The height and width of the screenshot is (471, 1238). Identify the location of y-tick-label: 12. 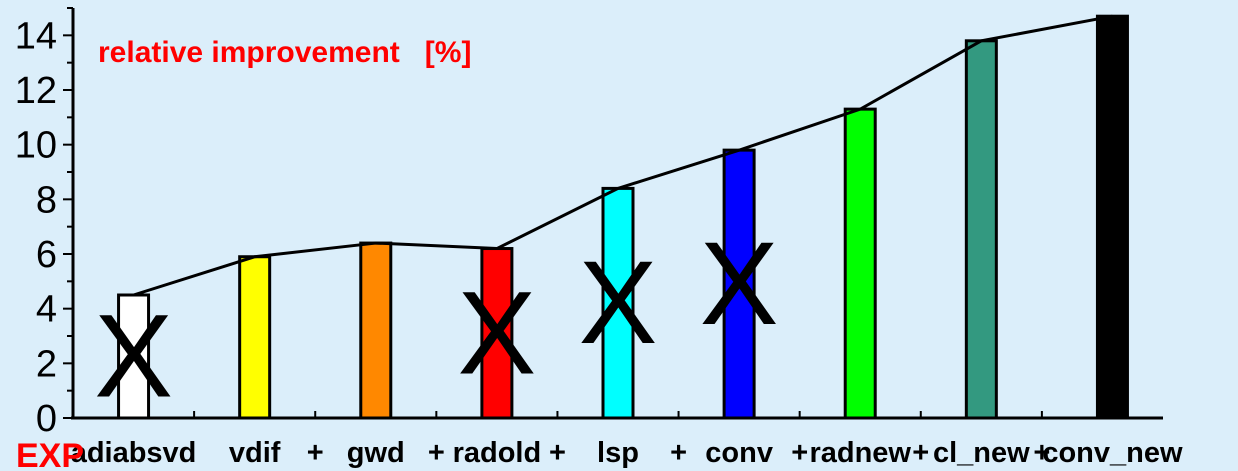
(36, 91).